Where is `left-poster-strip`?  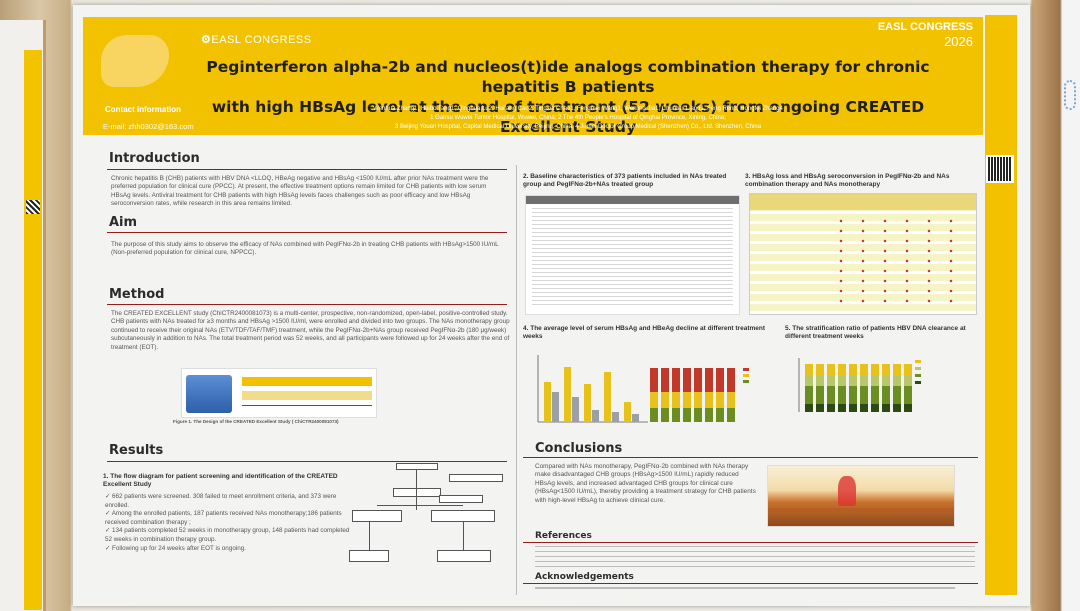 left-poster-strip is located at coordinates (33, 330).